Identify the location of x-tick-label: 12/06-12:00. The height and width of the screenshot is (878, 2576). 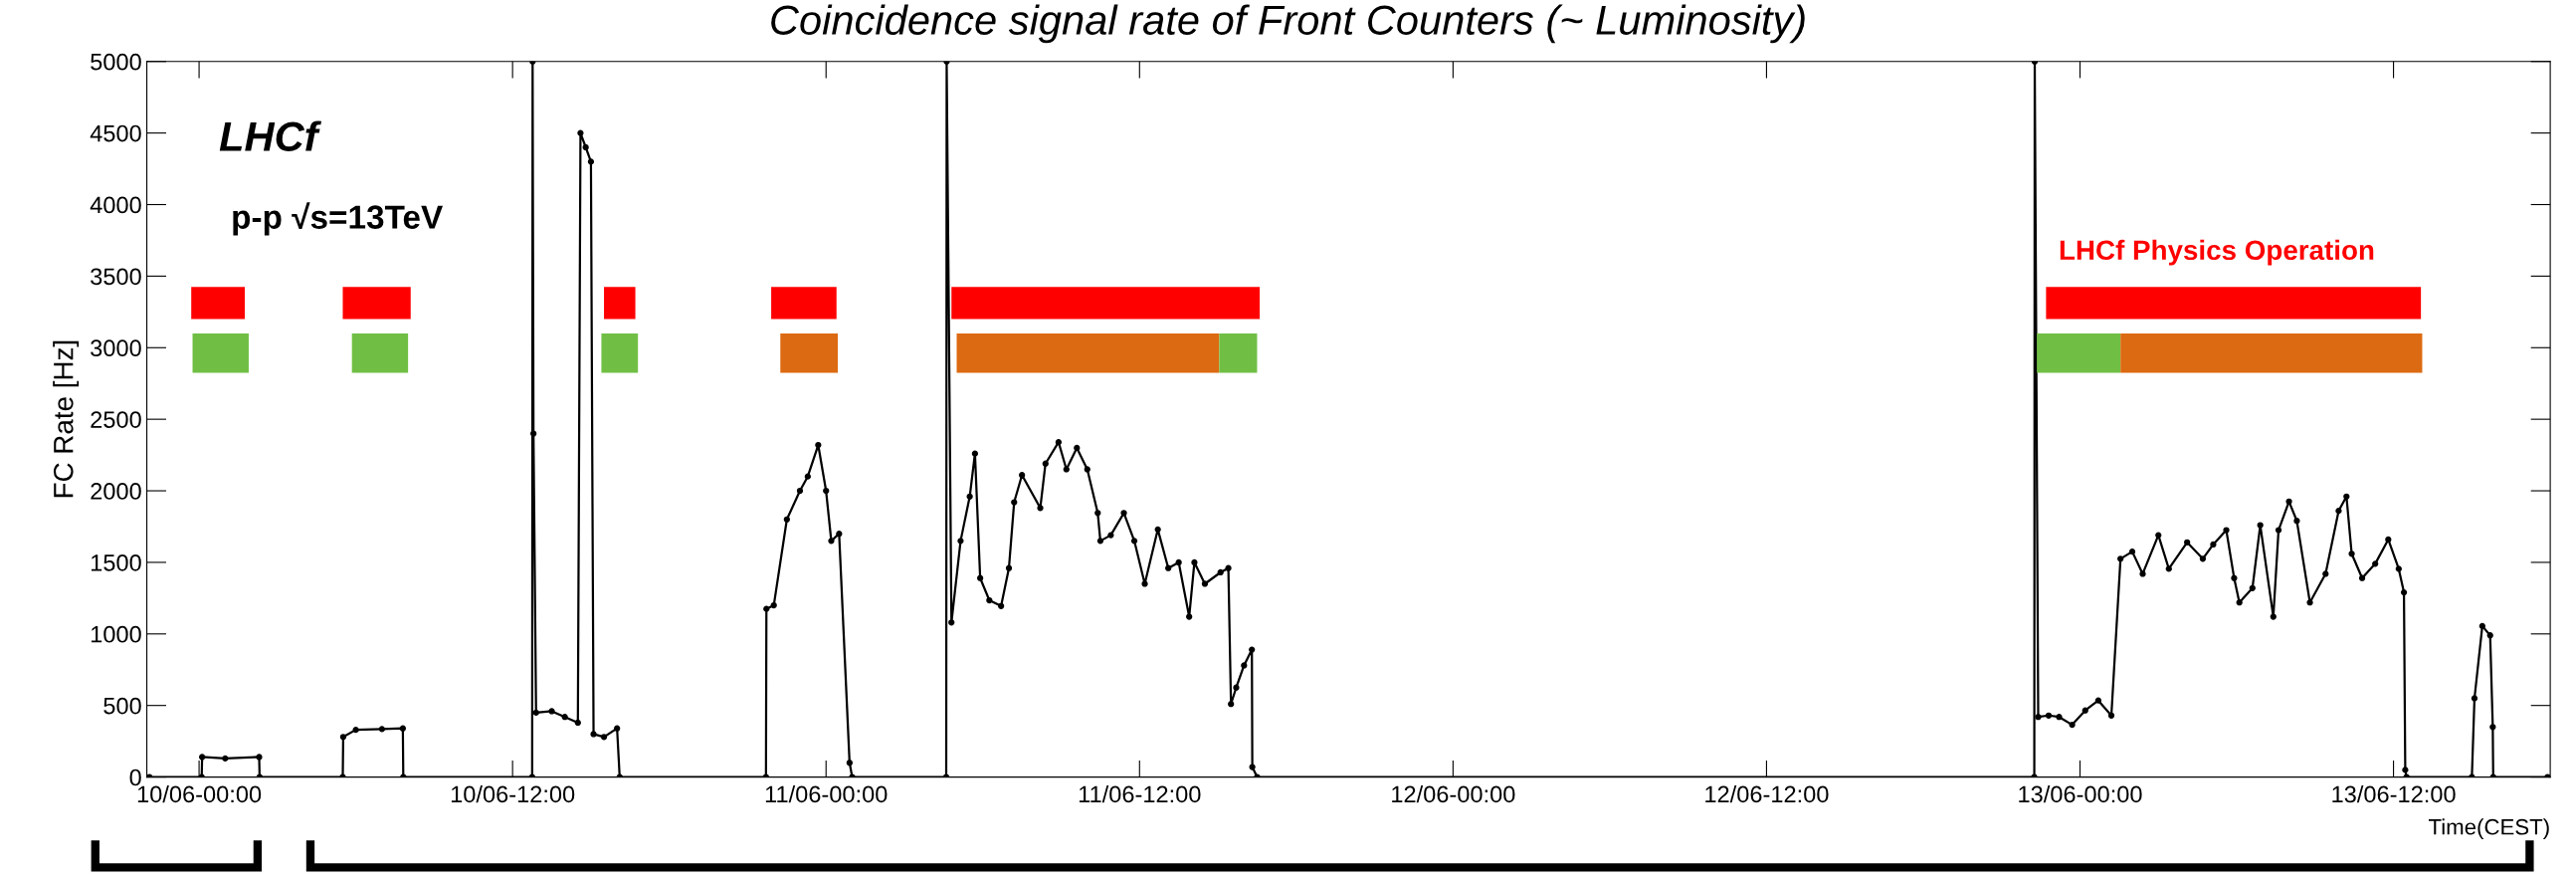
(1767, 793).